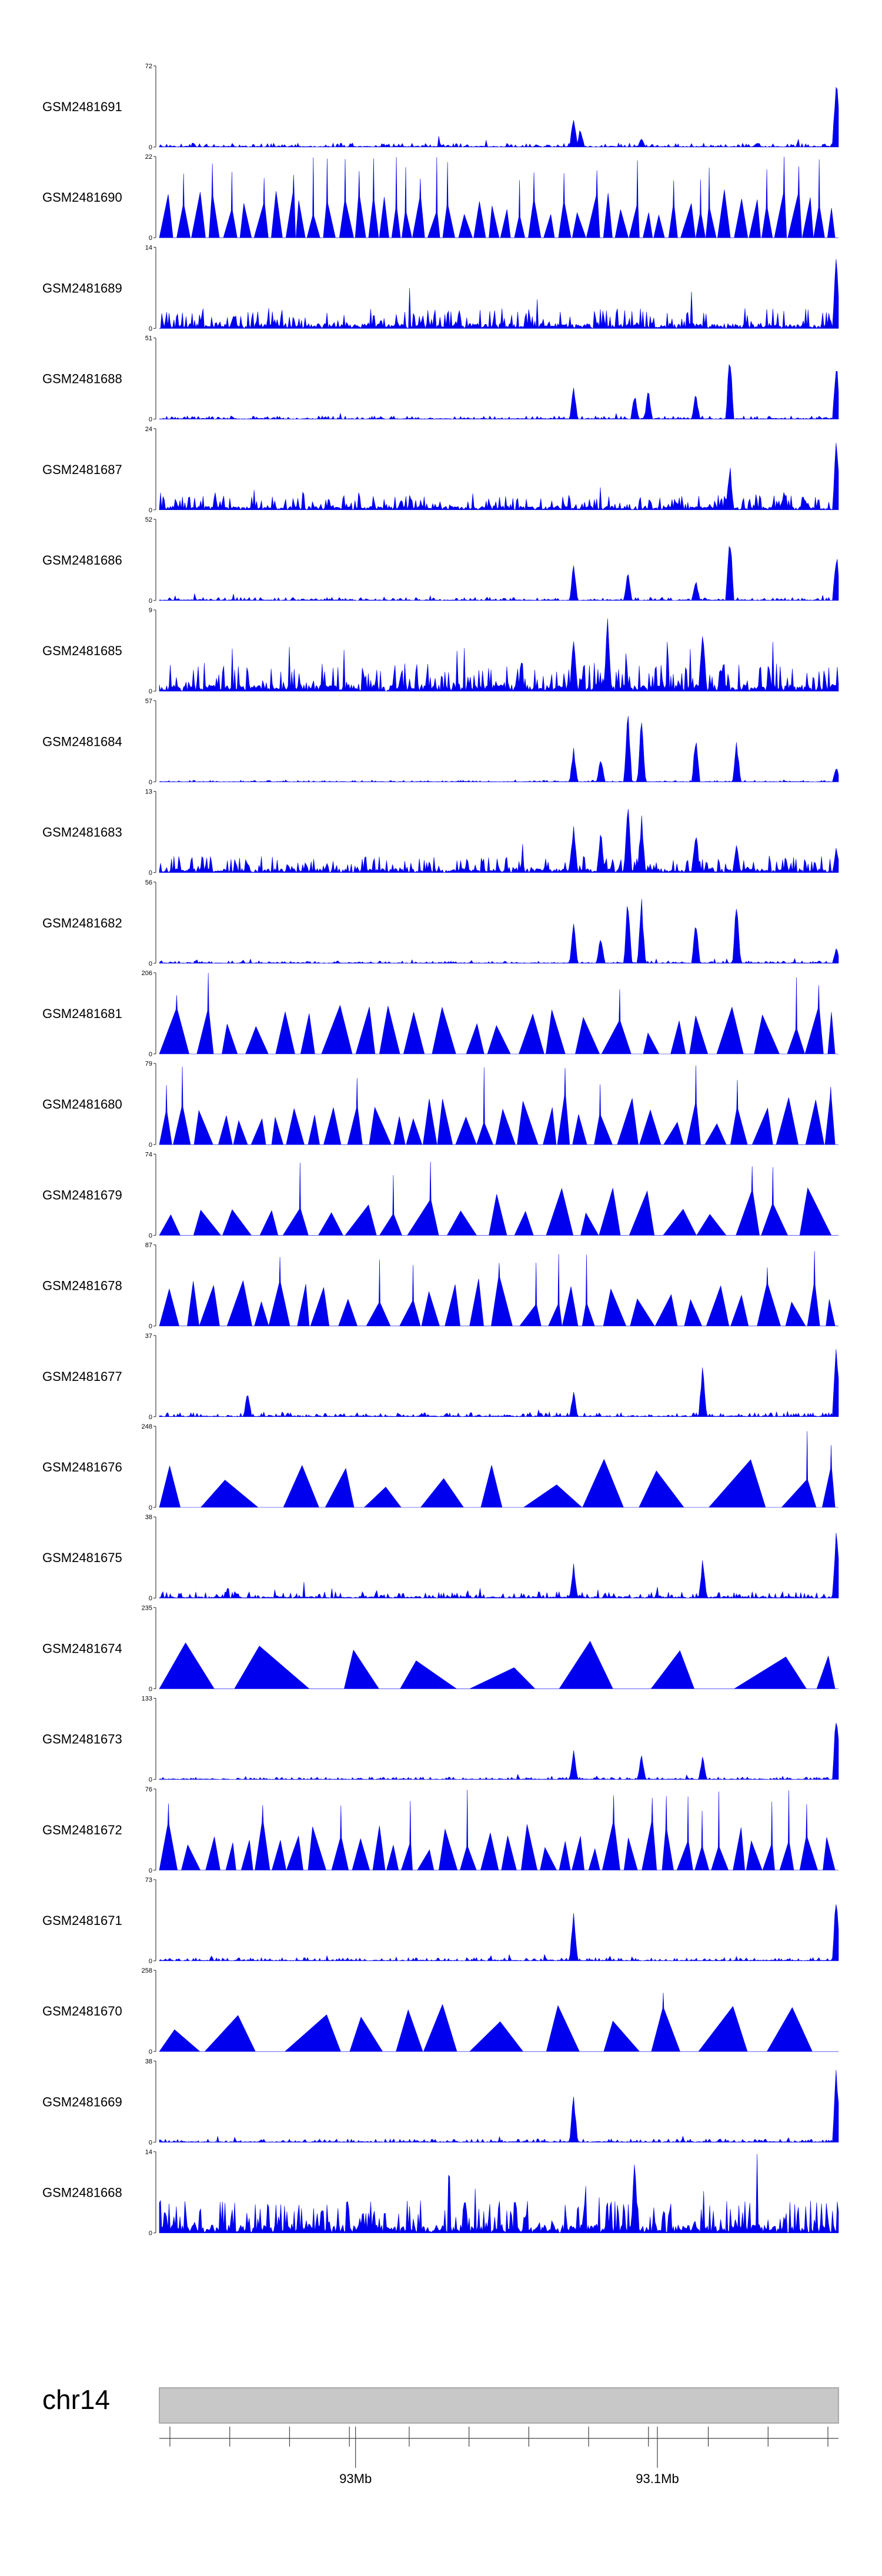 Image resolution: width=882 pixels, height=2576 pixels. What do you see at coordinates (82, 1920) in the screenshot?
I see `track-label: GSM2481671` at bounding box center [82, 1920].